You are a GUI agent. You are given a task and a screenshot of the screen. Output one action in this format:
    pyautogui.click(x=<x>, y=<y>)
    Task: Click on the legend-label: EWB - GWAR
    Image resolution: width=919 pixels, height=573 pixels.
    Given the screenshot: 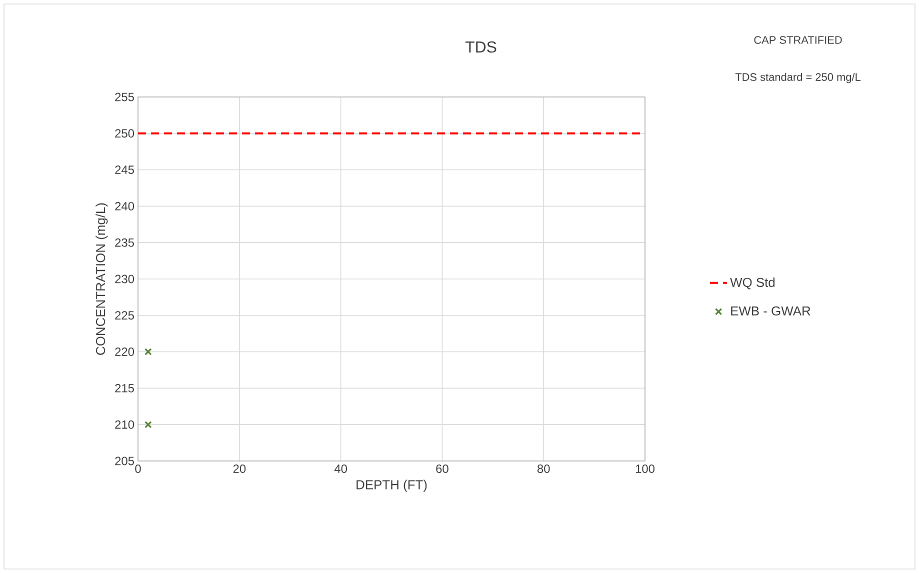 What is the action you would take?
    pyautogui.click(x=770, y=311)
    